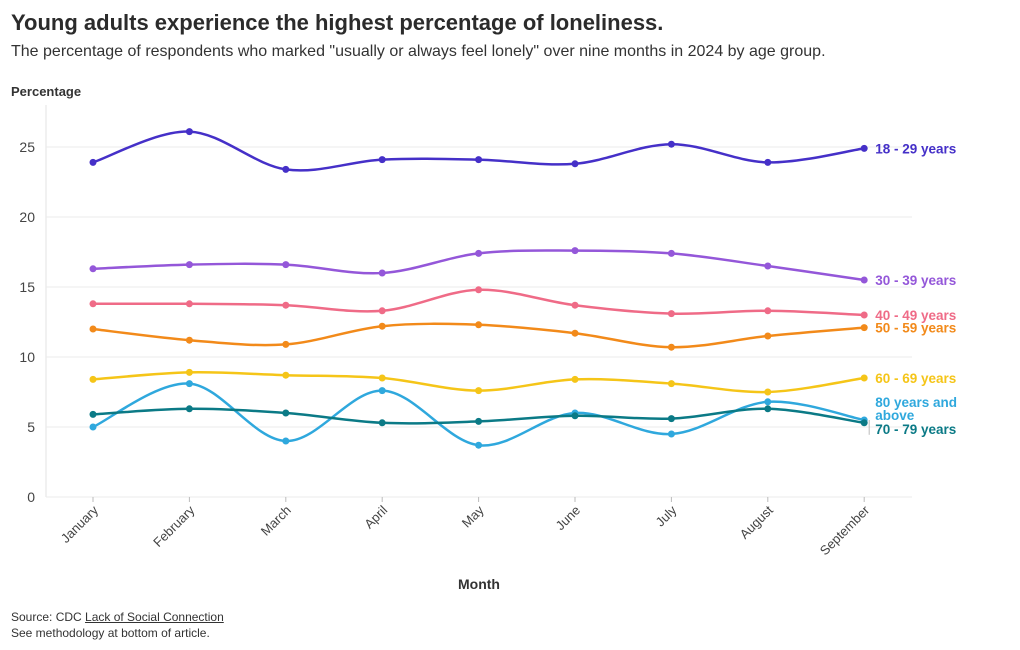 This screenshot has width=1020, height=650. I want to click on source-link: Lack of Social Connection, so click(154, 617).